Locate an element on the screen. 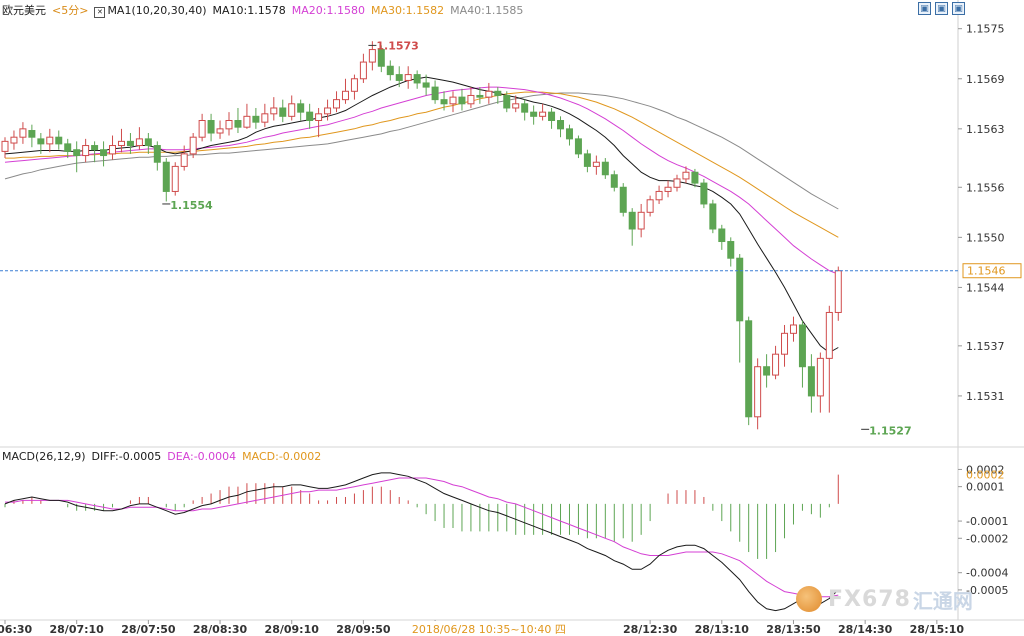  ma30-label: MA30:1.1582 is located at coordinates (407, 10).